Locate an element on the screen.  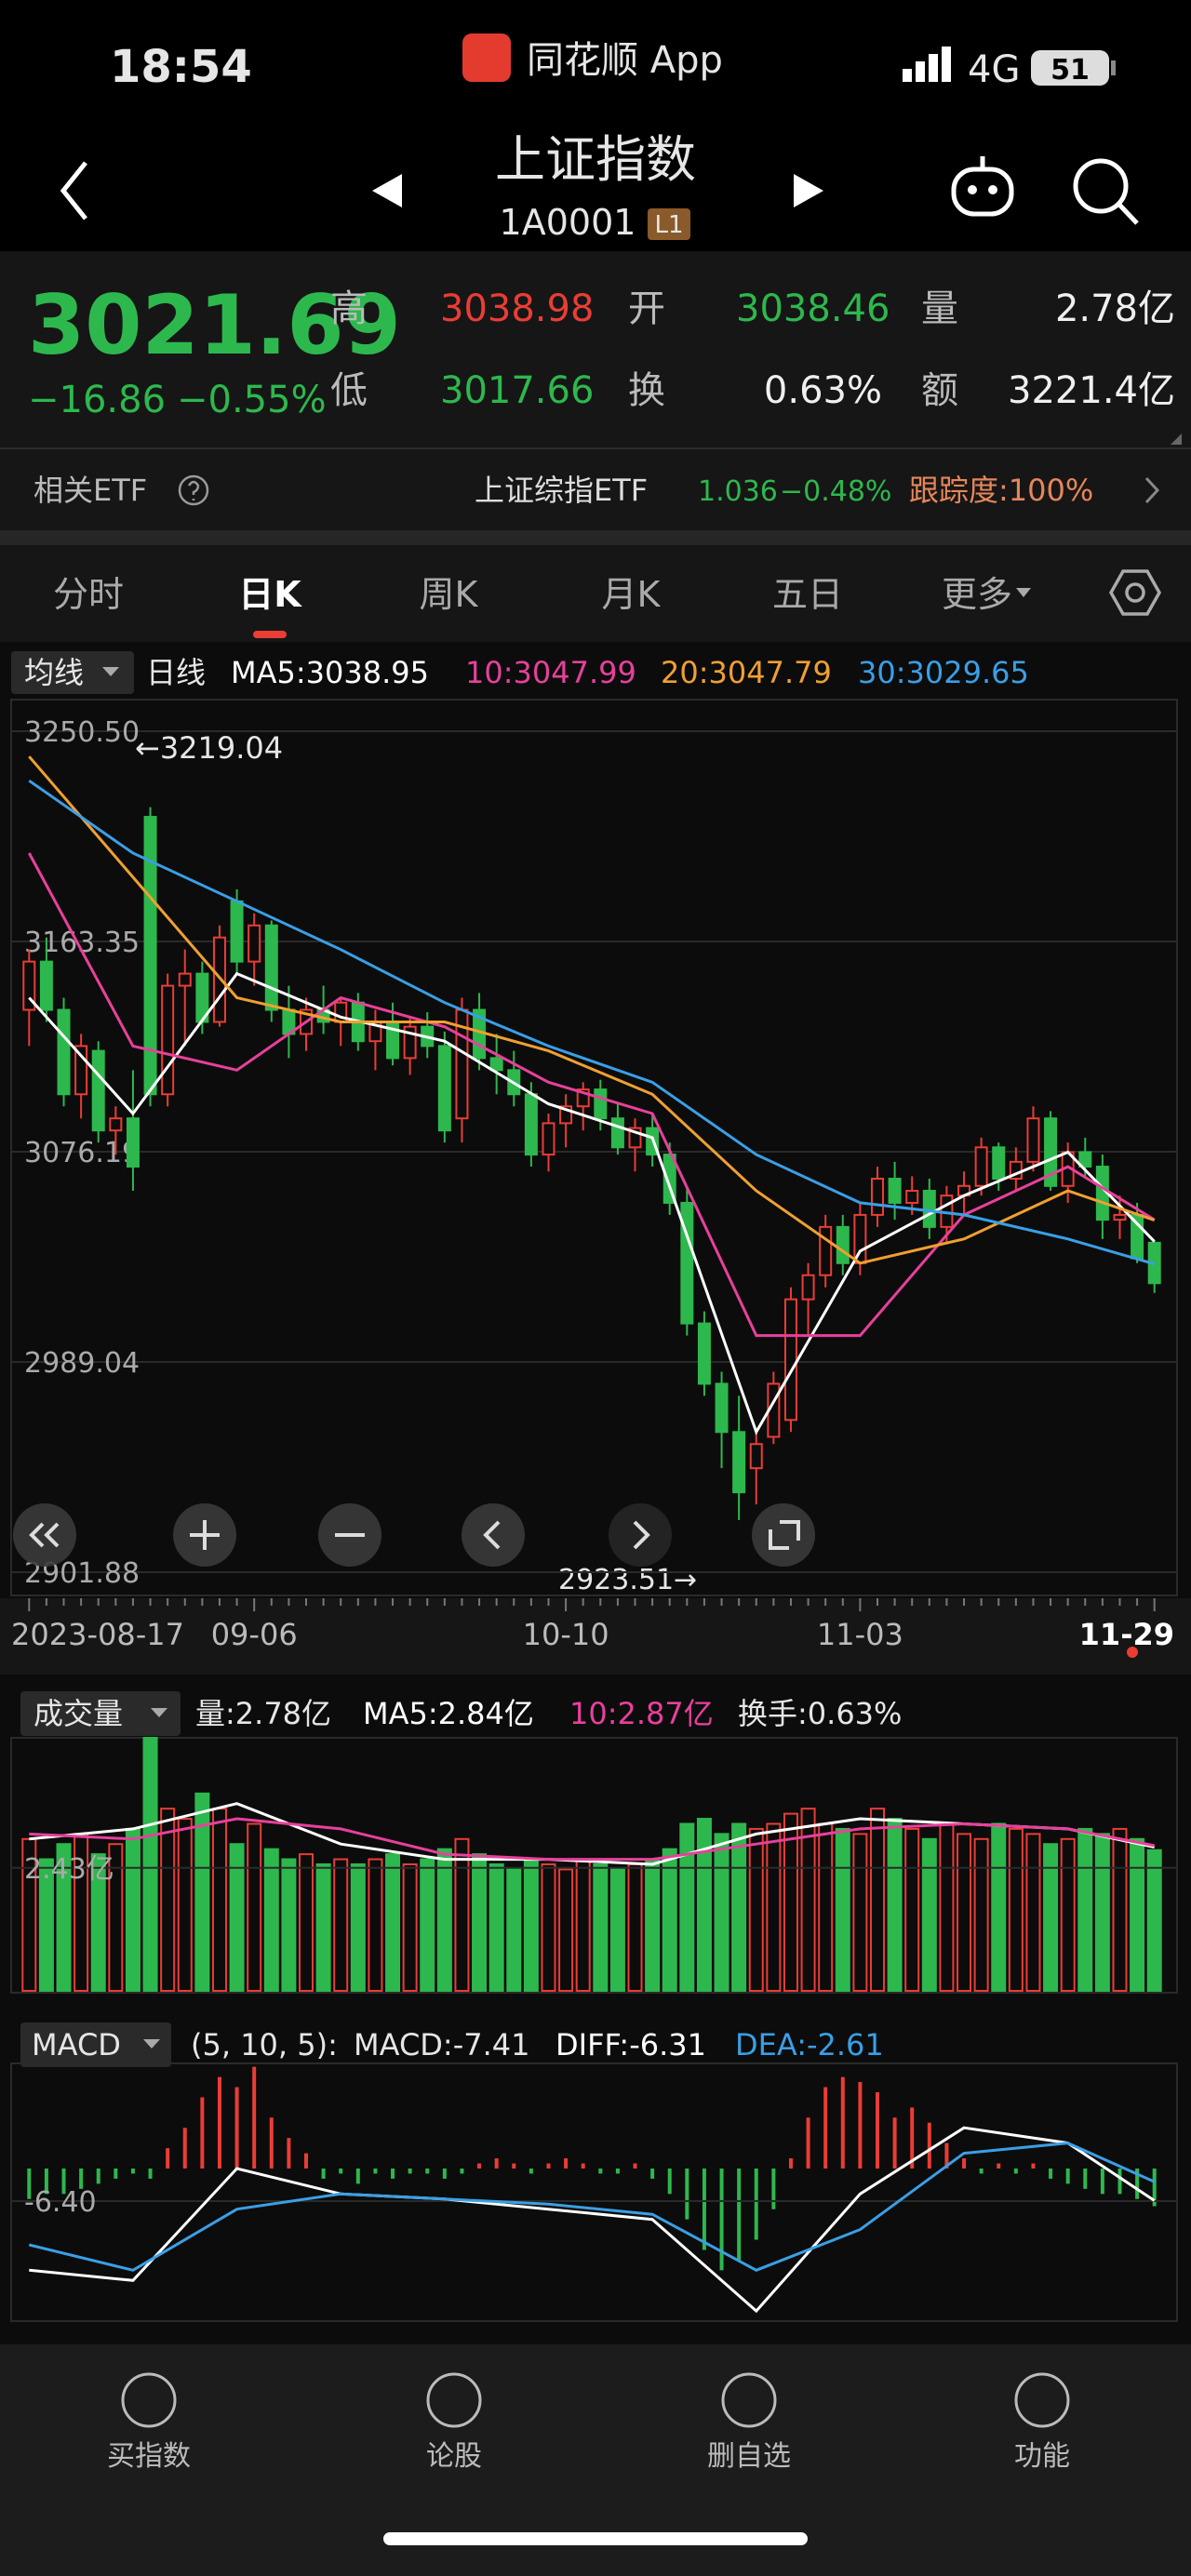
period: 日线 is located at coordinates (176, 672).